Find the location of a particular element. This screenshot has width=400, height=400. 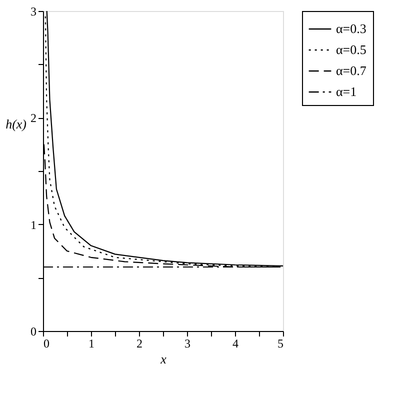

y-tick-label: 2 is located at coordinates (33, 118).